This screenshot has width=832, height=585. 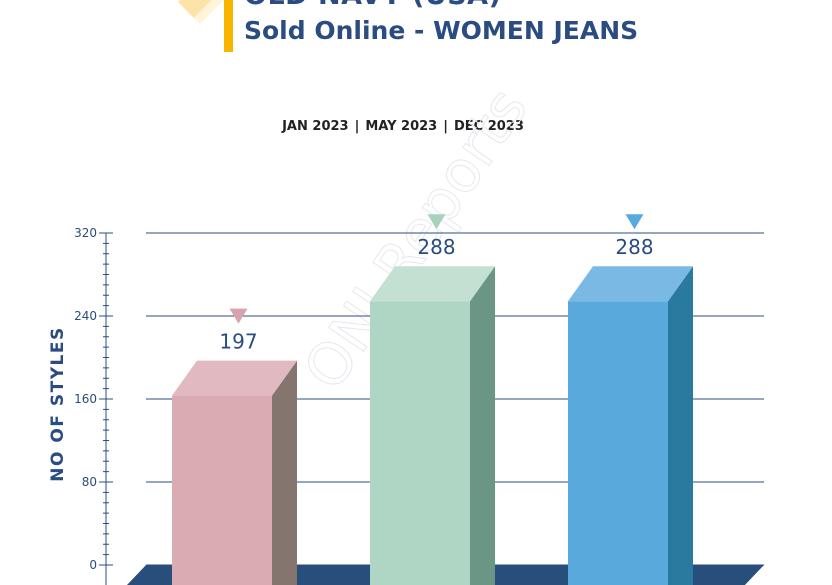 What do you see at coordinates (58, 403) in the screenshot?
I see `y-axis-label: NO OF STYLES` at bounding box center [58, 403].